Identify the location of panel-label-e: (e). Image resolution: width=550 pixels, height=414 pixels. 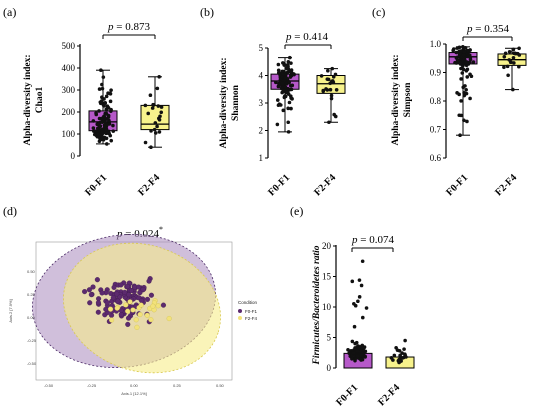
(296, 211).